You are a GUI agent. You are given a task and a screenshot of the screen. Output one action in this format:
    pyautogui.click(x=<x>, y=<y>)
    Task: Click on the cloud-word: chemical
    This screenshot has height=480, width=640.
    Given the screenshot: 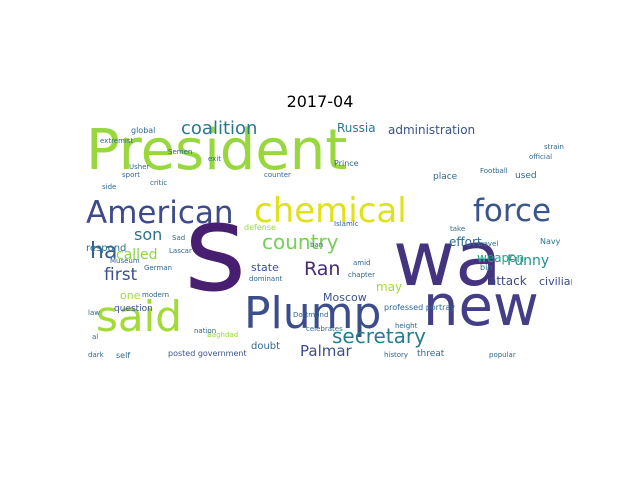 What is the action you would take?
    pyautogui.click(x=330, y=211)
    